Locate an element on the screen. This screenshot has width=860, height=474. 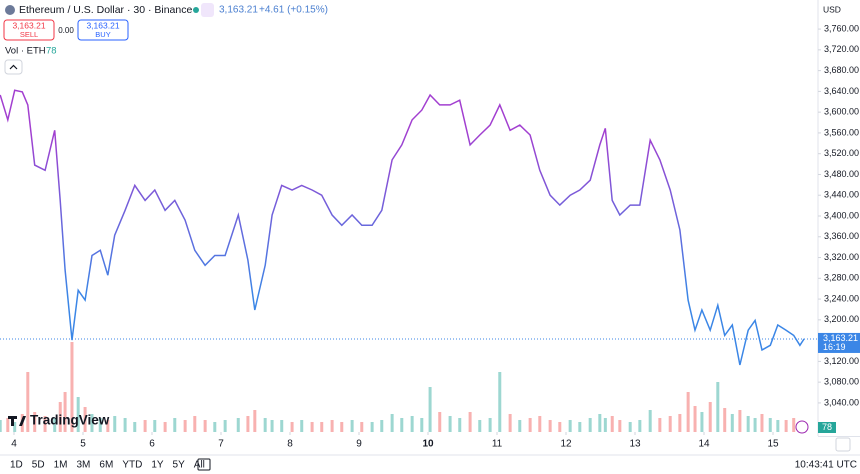
share-icon is located at coordinates (207, 10).